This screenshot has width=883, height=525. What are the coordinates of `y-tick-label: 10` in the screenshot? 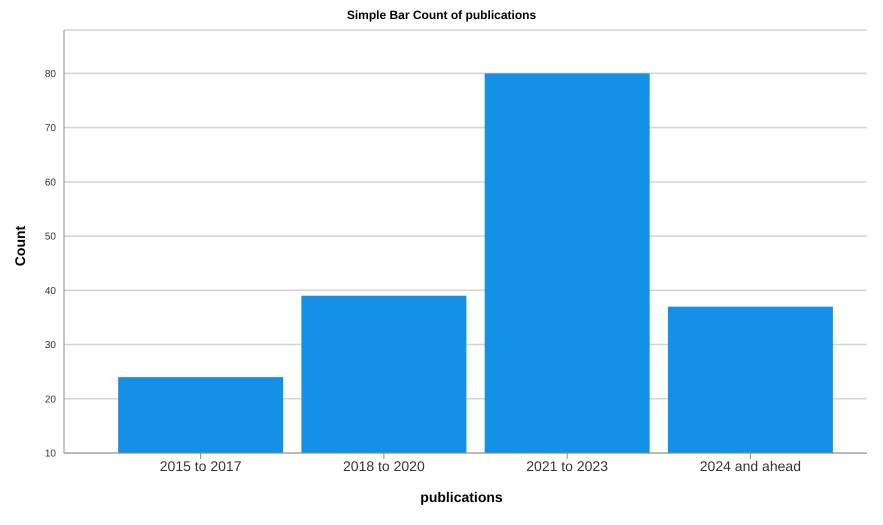 It's located at (50, 454).